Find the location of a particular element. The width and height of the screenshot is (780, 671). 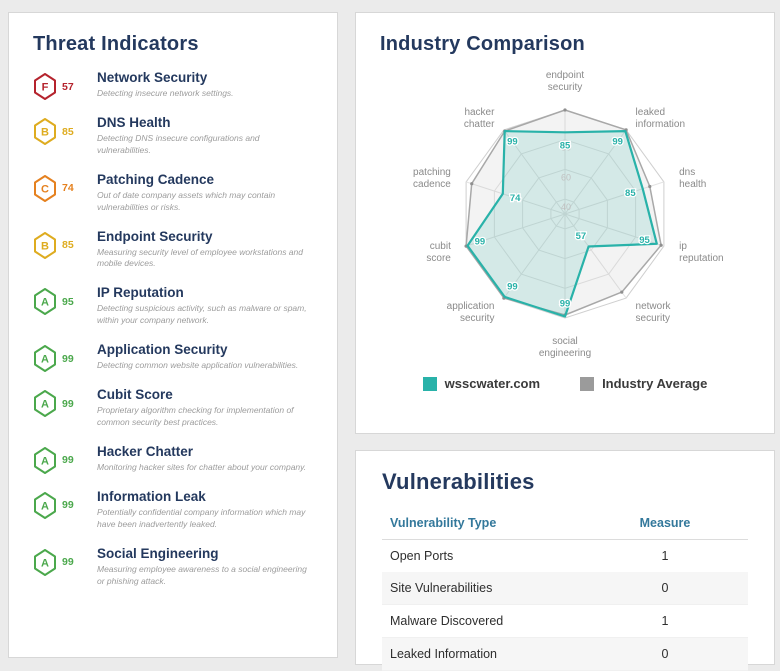

vulnerability-type: Malware Discovered is located at coordinates (447, 621).